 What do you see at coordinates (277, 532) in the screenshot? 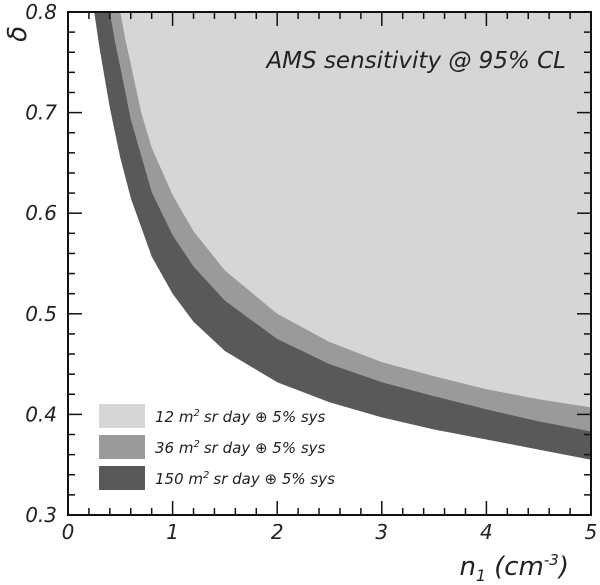
I see `x-tick-label: 2` at bounding box center [277, 532].